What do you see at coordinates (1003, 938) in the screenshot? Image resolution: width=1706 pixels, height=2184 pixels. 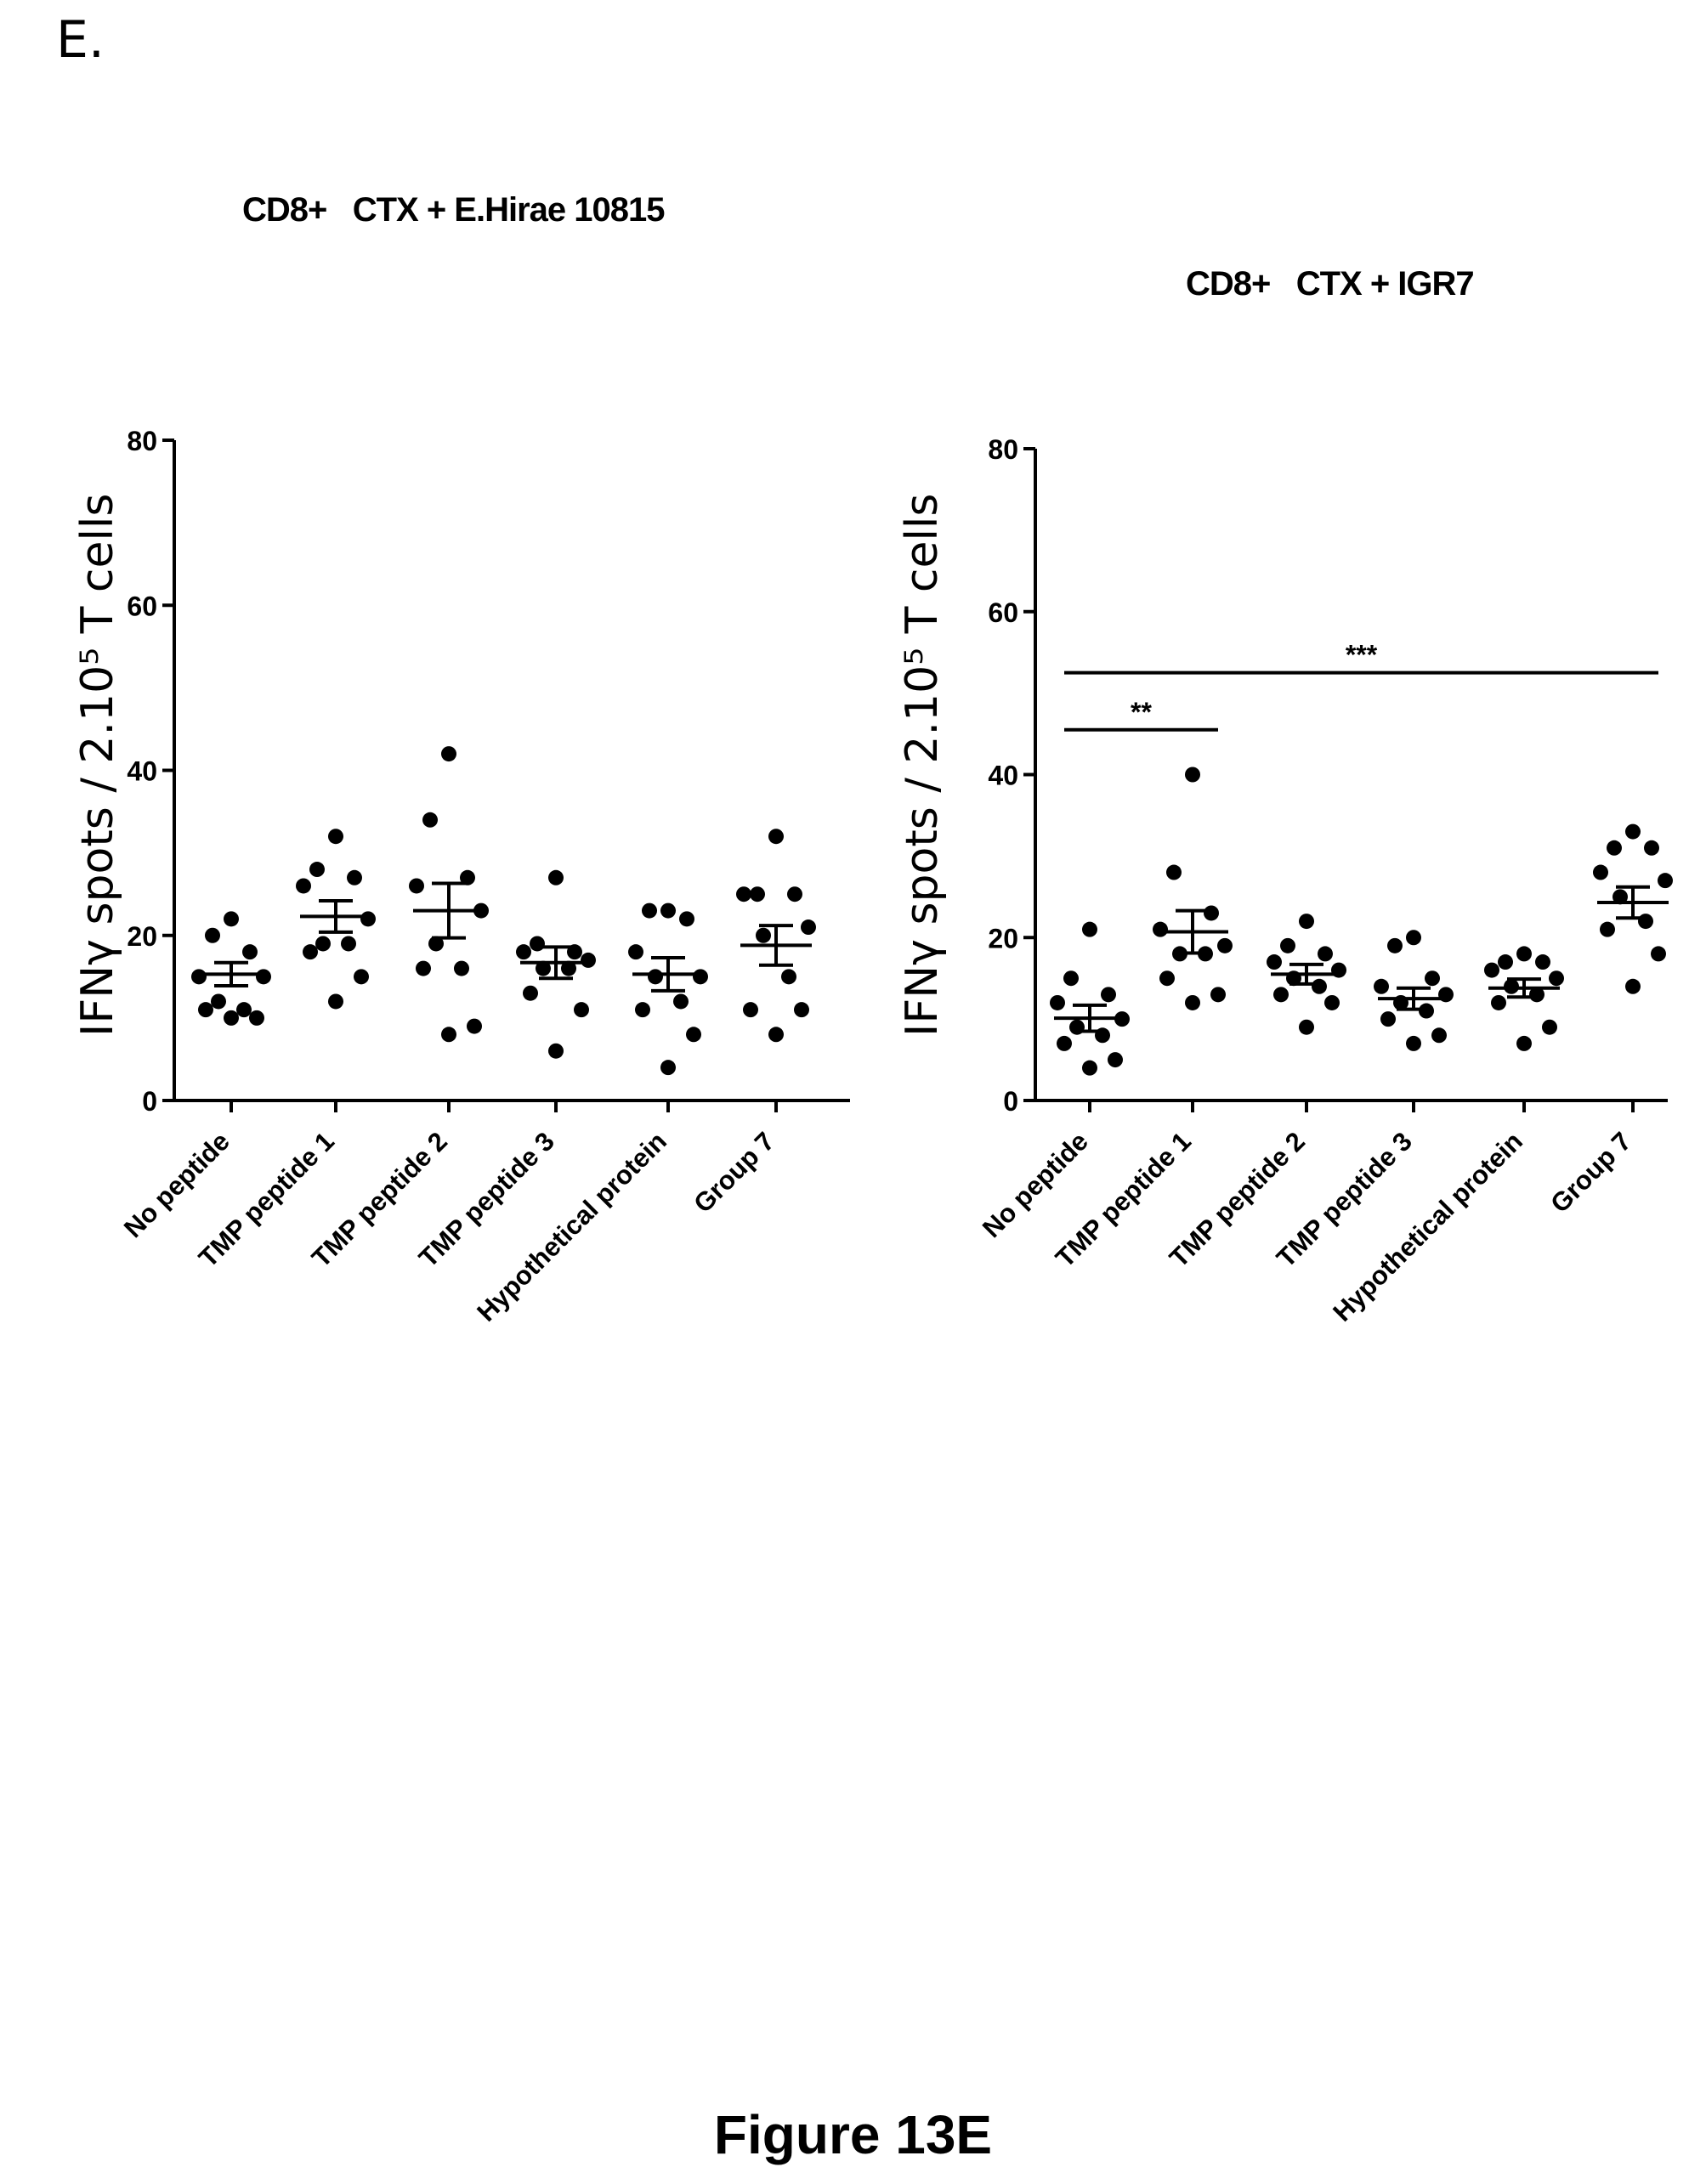 I see `y-tick-label: 20` at bounding box center [1003, 938].